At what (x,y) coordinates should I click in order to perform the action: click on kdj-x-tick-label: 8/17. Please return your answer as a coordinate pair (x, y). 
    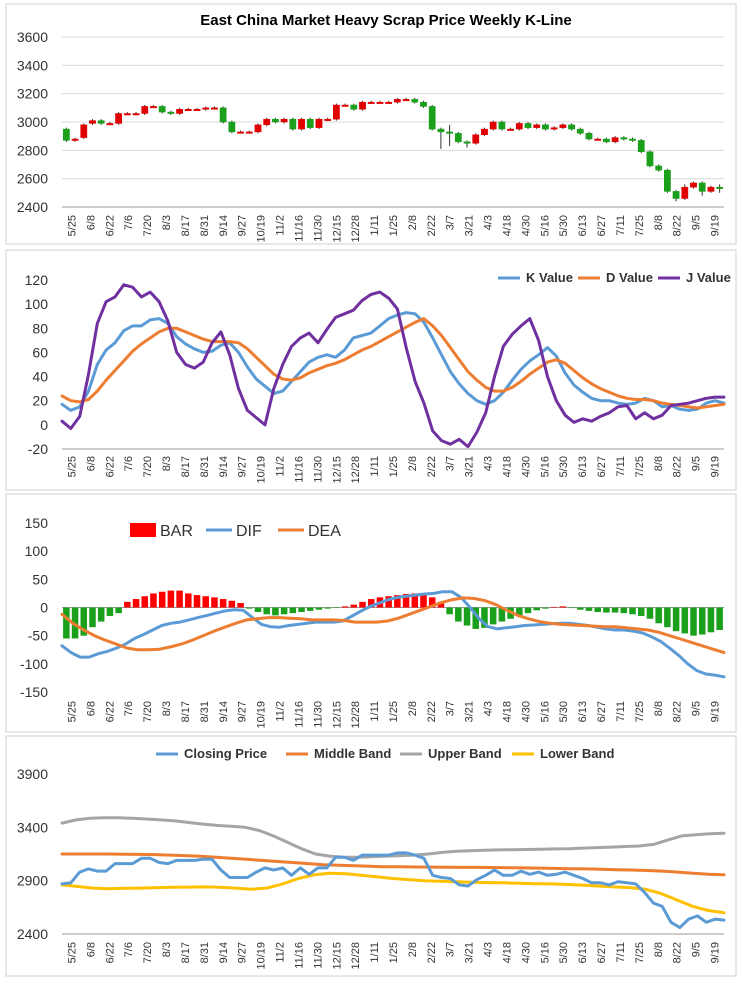
    Looking at the image, I should click on (186, 466).